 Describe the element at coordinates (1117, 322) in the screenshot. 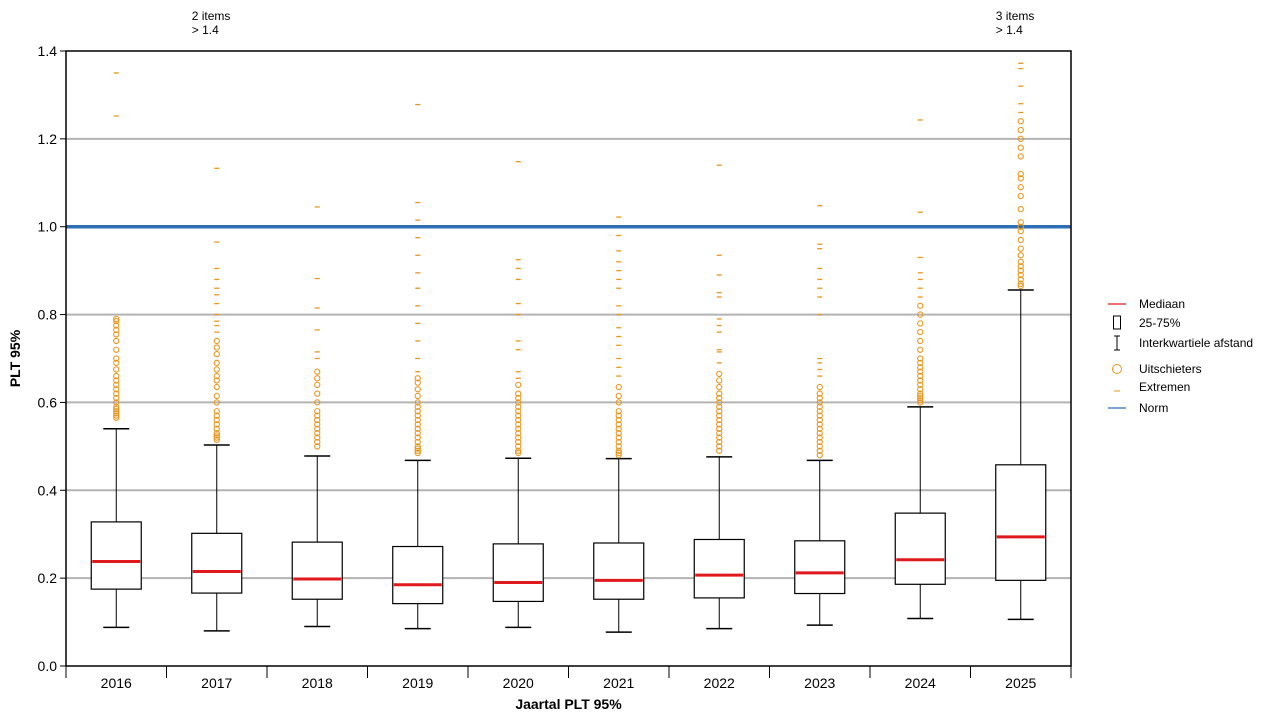

I see `legend-box-swatch` at that location.